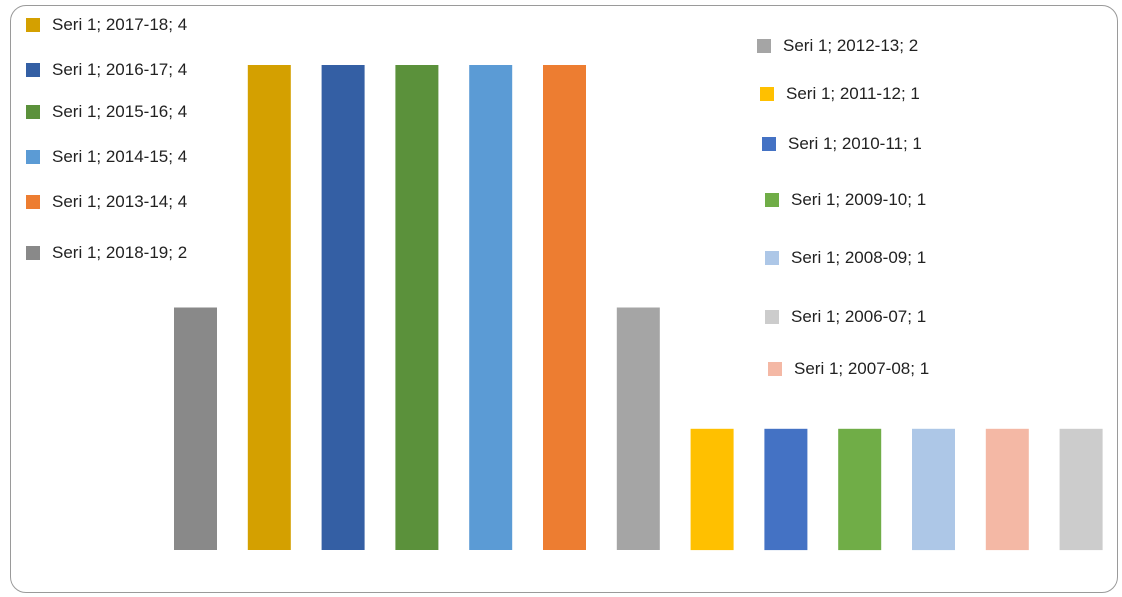 Image resolution: width=1122 pixels, height=597 pixels. I want to click on legend-label: Seri 1; 2013-14; 4, so click(120, 201).